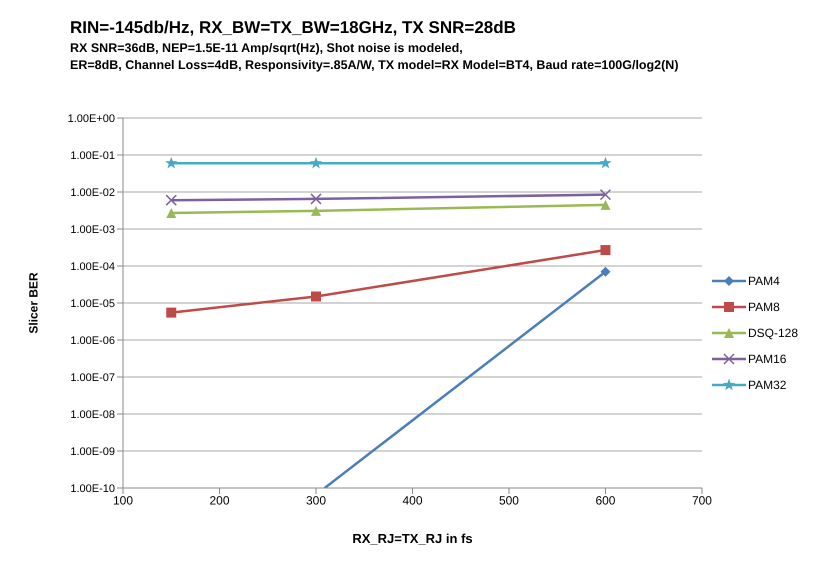  What do you see at coordinates (92, 452) in the screenshot?
I see `y-tick-label: 1.00E-09` at bounding box center [92, 452].